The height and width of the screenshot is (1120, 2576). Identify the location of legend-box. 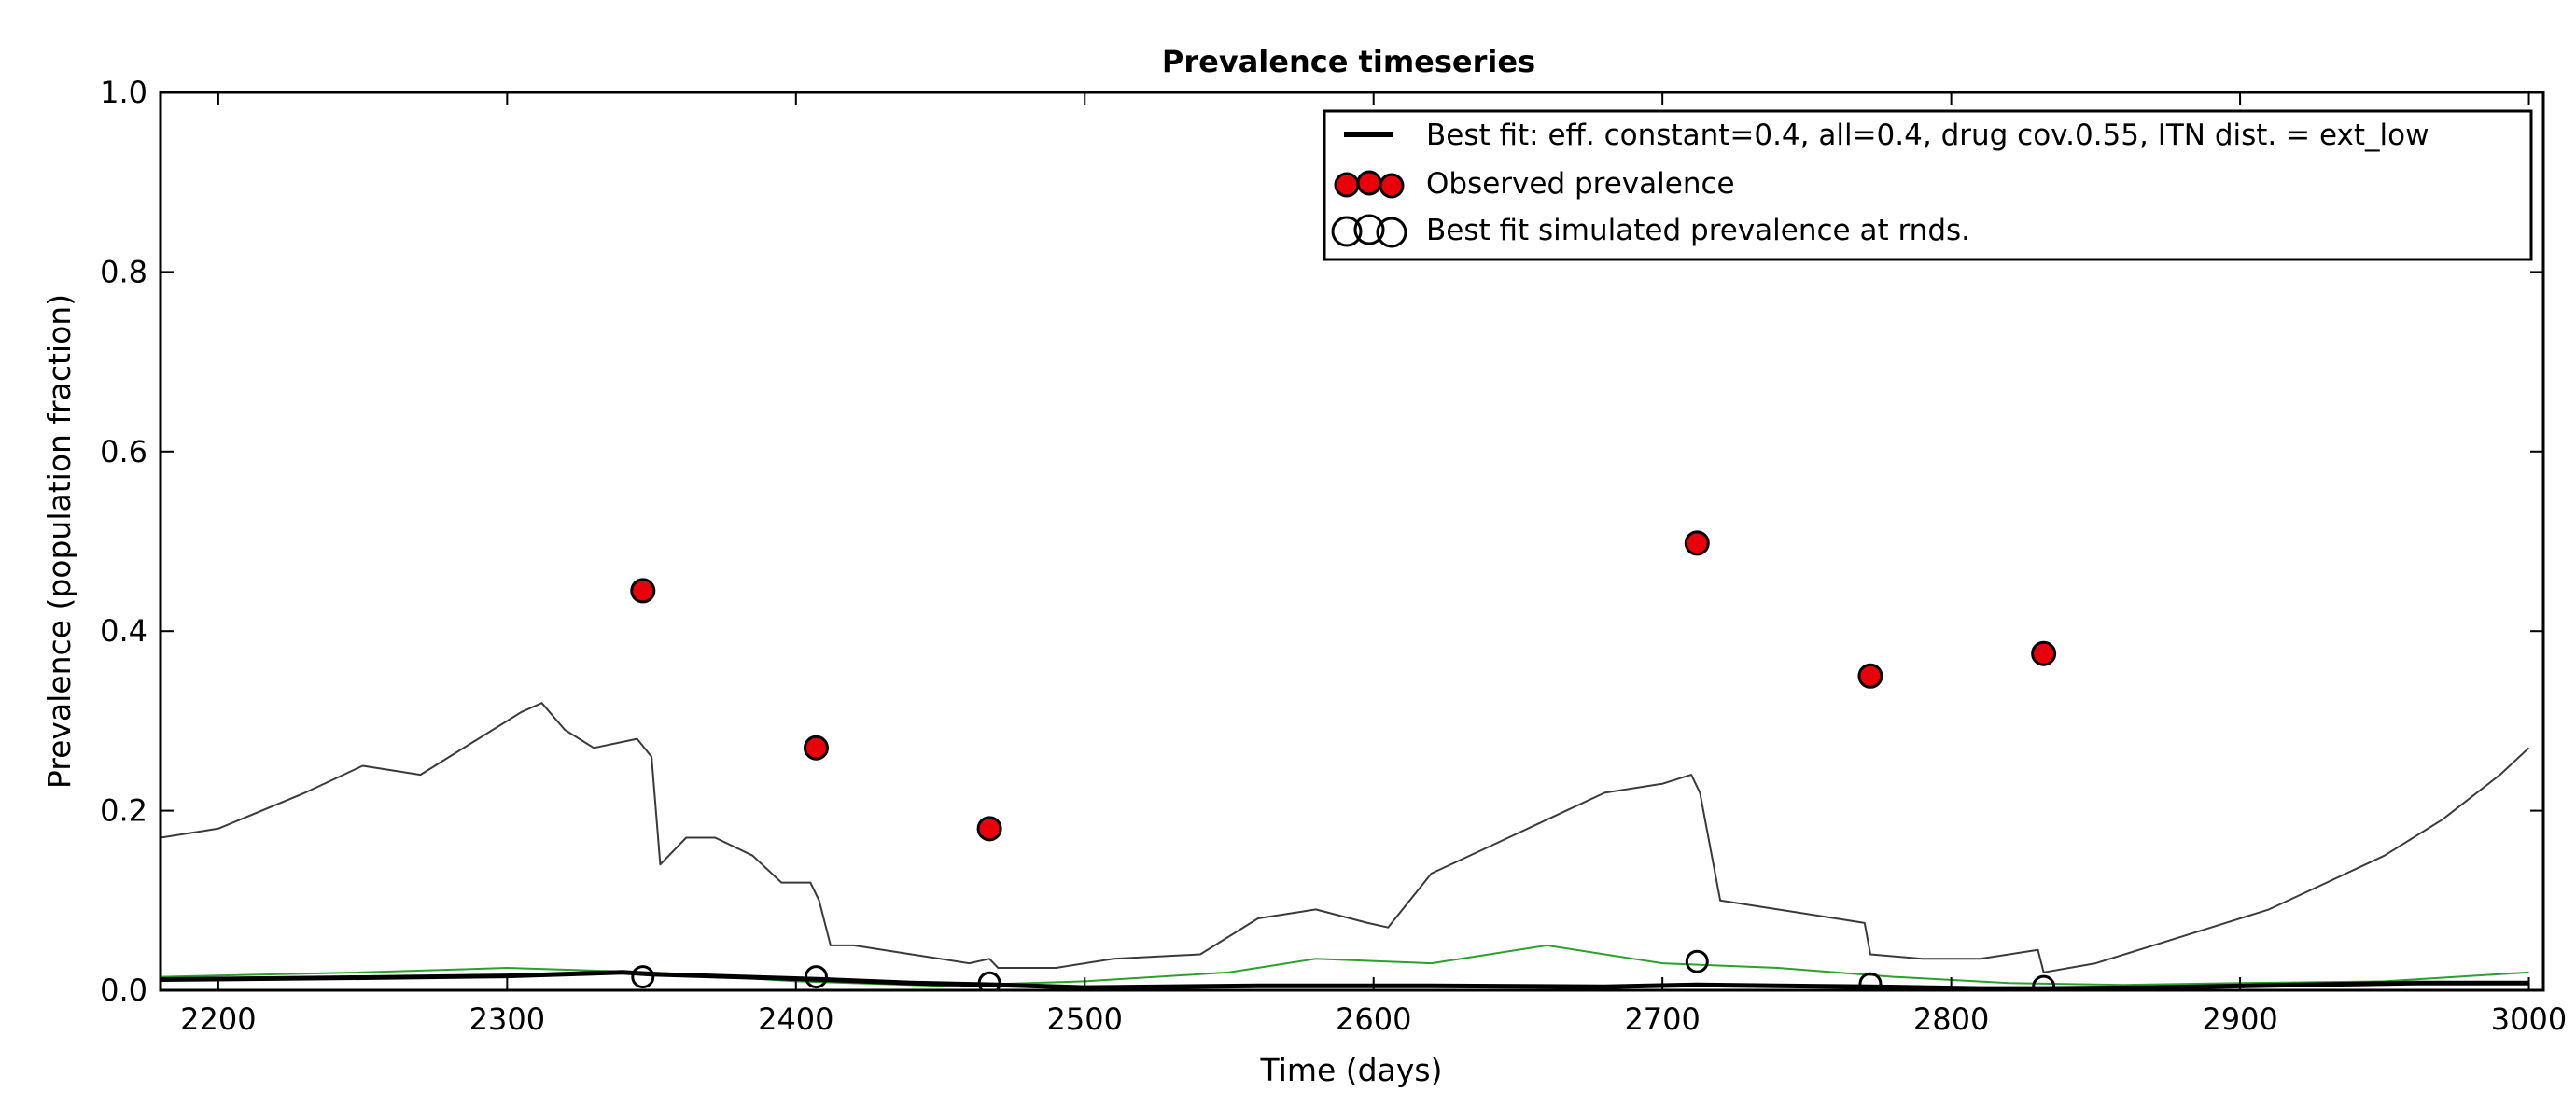
(1928, 185).